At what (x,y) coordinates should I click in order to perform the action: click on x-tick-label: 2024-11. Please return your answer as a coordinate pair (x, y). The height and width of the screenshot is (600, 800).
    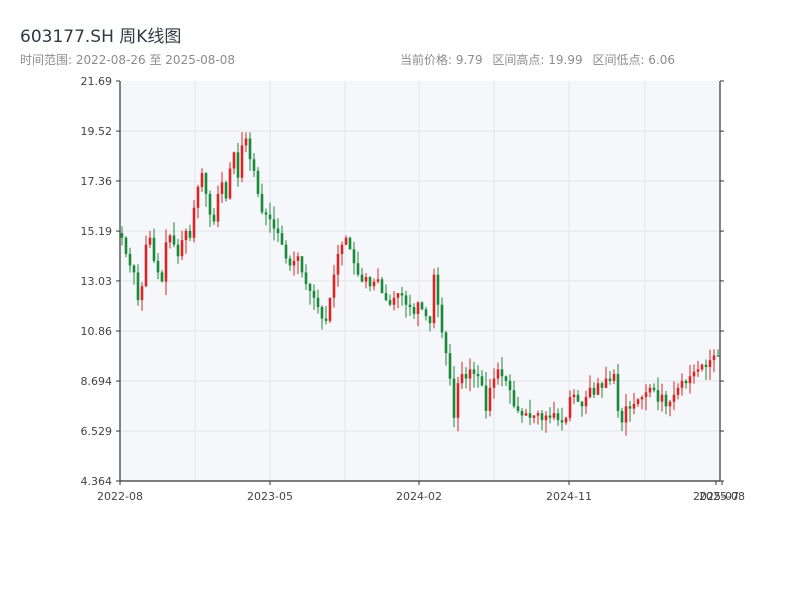
    Looking at the image, I should click on (569, 496).